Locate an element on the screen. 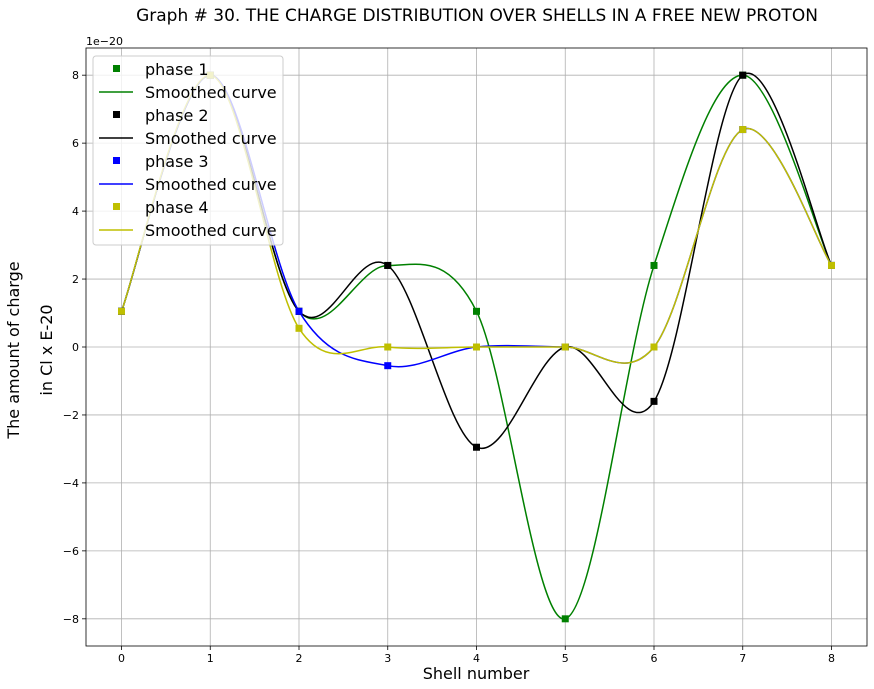  x-tick-label: 3 is located at coordinates (387, 658).